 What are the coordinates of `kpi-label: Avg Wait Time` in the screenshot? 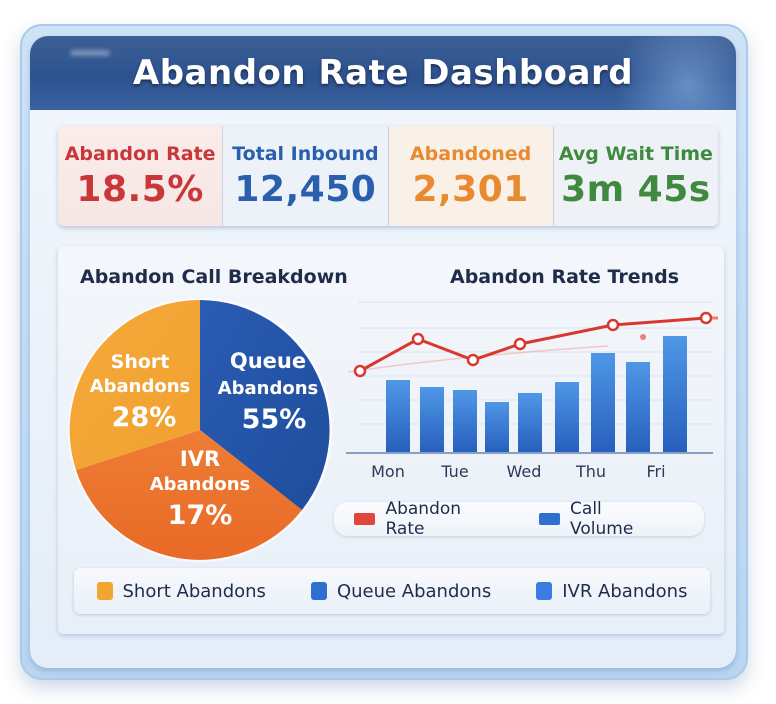 It's located at (635, 153).